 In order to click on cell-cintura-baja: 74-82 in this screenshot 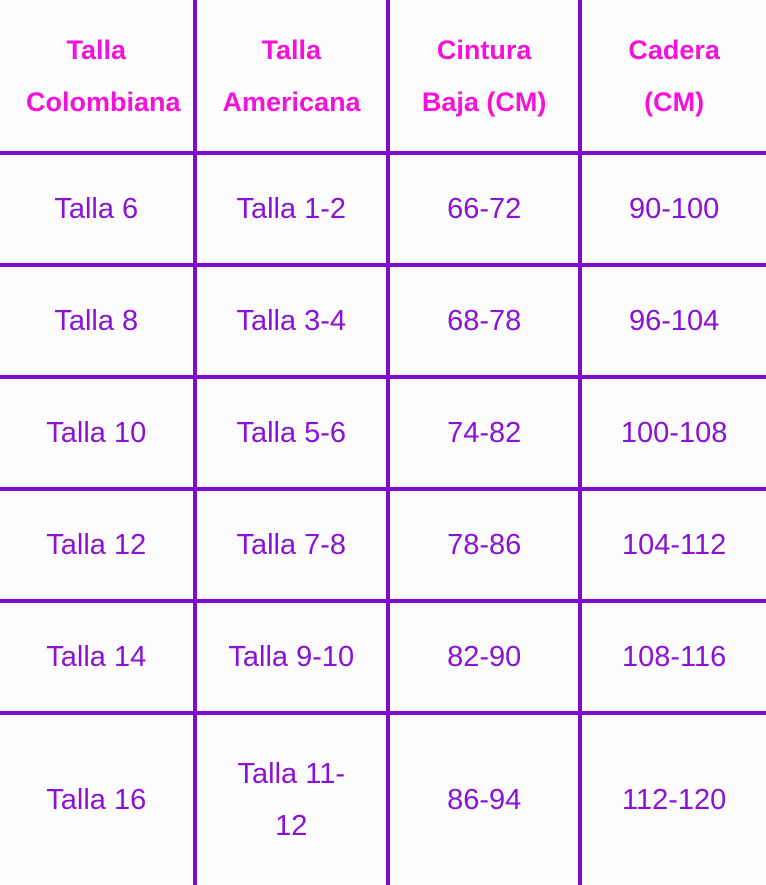, I will do `click(486, 435)`.